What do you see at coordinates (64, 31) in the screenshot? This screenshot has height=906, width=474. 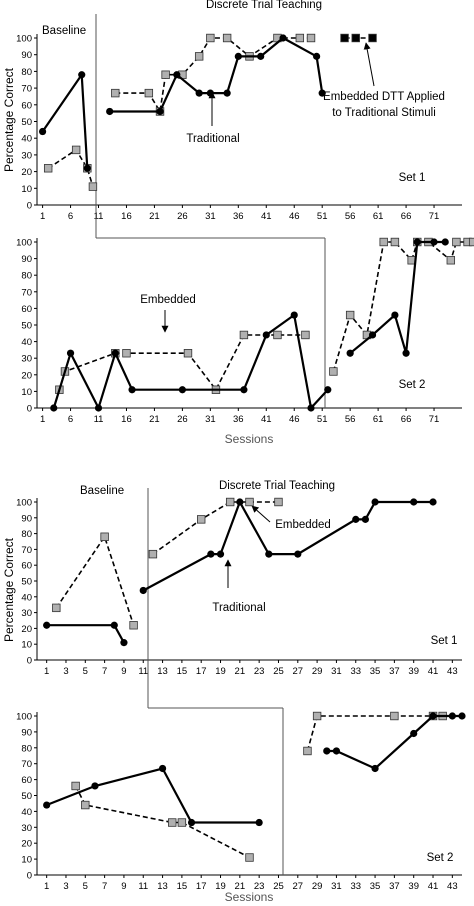 I see `phase-title-baseline: Baseline` at bounding box center [64, 31].